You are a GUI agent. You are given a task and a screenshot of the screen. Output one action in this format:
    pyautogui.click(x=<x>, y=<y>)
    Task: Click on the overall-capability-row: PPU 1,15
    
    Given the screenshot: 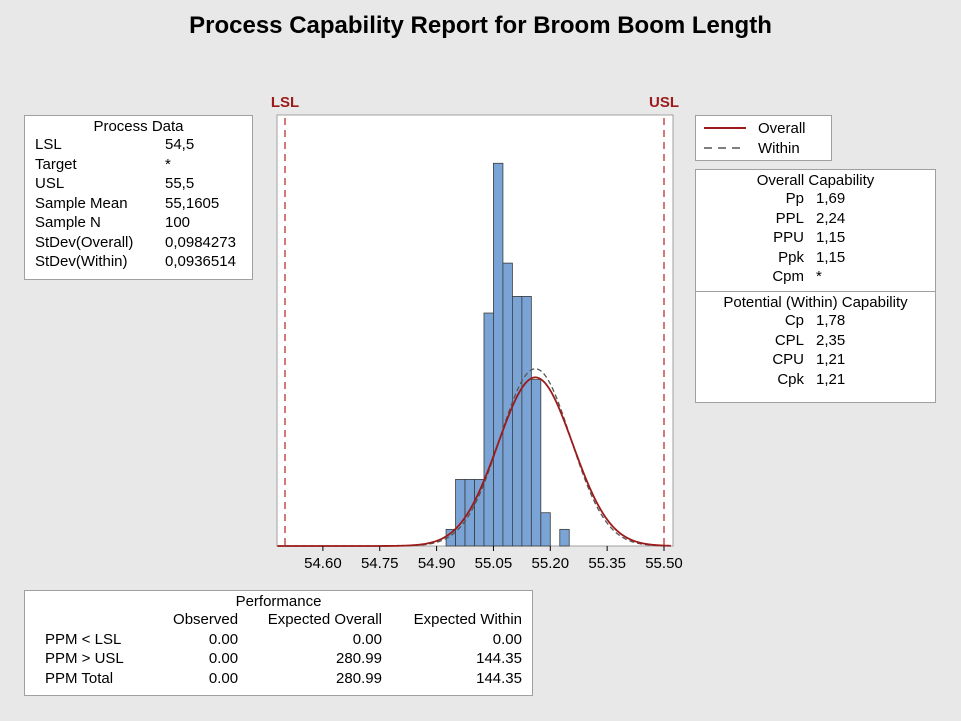 What is the action you would take?
    pyautogui.click(x=815, y=238)
    